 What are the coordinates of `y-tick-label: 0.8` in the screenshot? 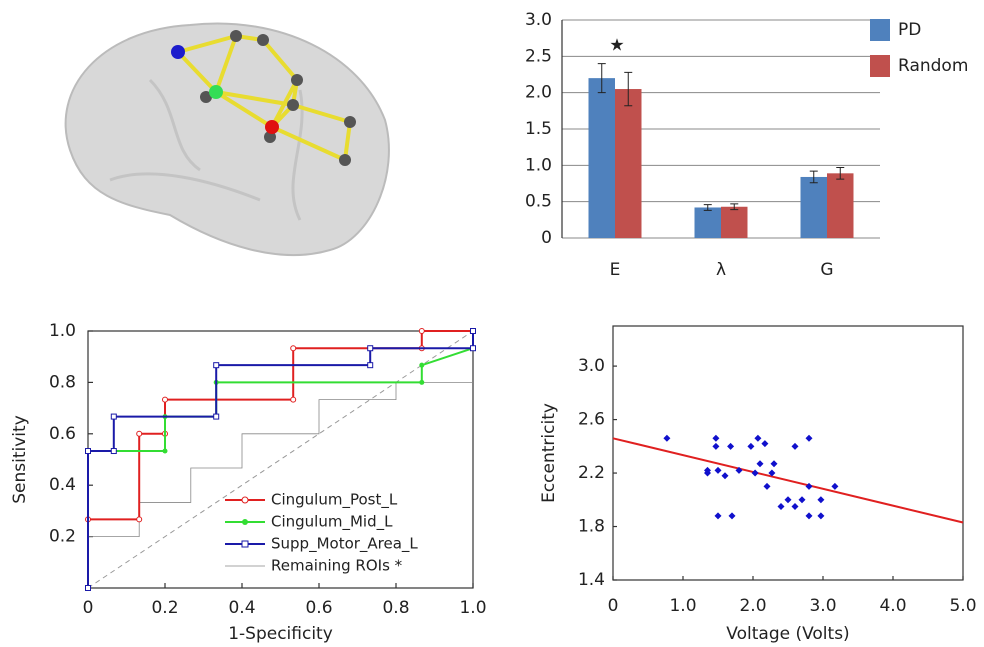 It's located at (62, 382).